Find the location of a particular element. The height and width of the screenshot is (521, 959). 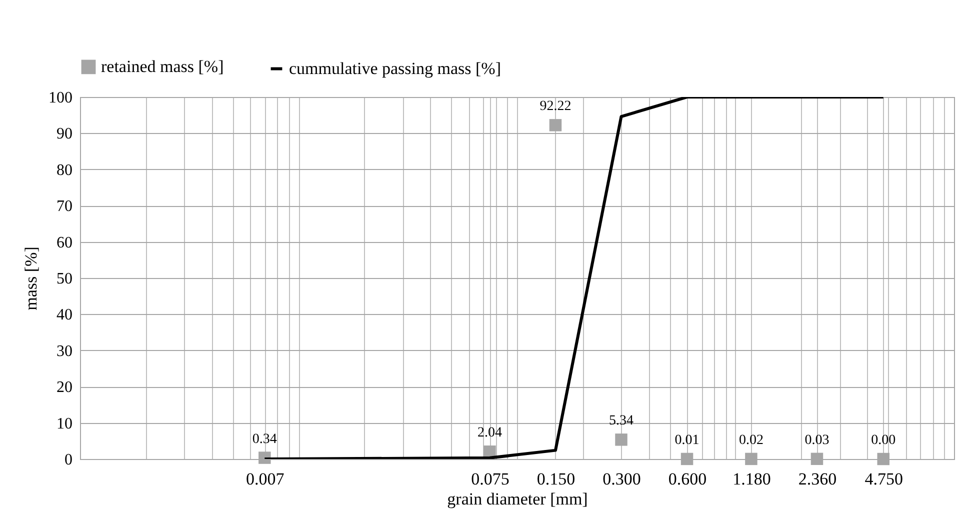

x-tick-label: 1.180 is located at coordinates (751, 479).